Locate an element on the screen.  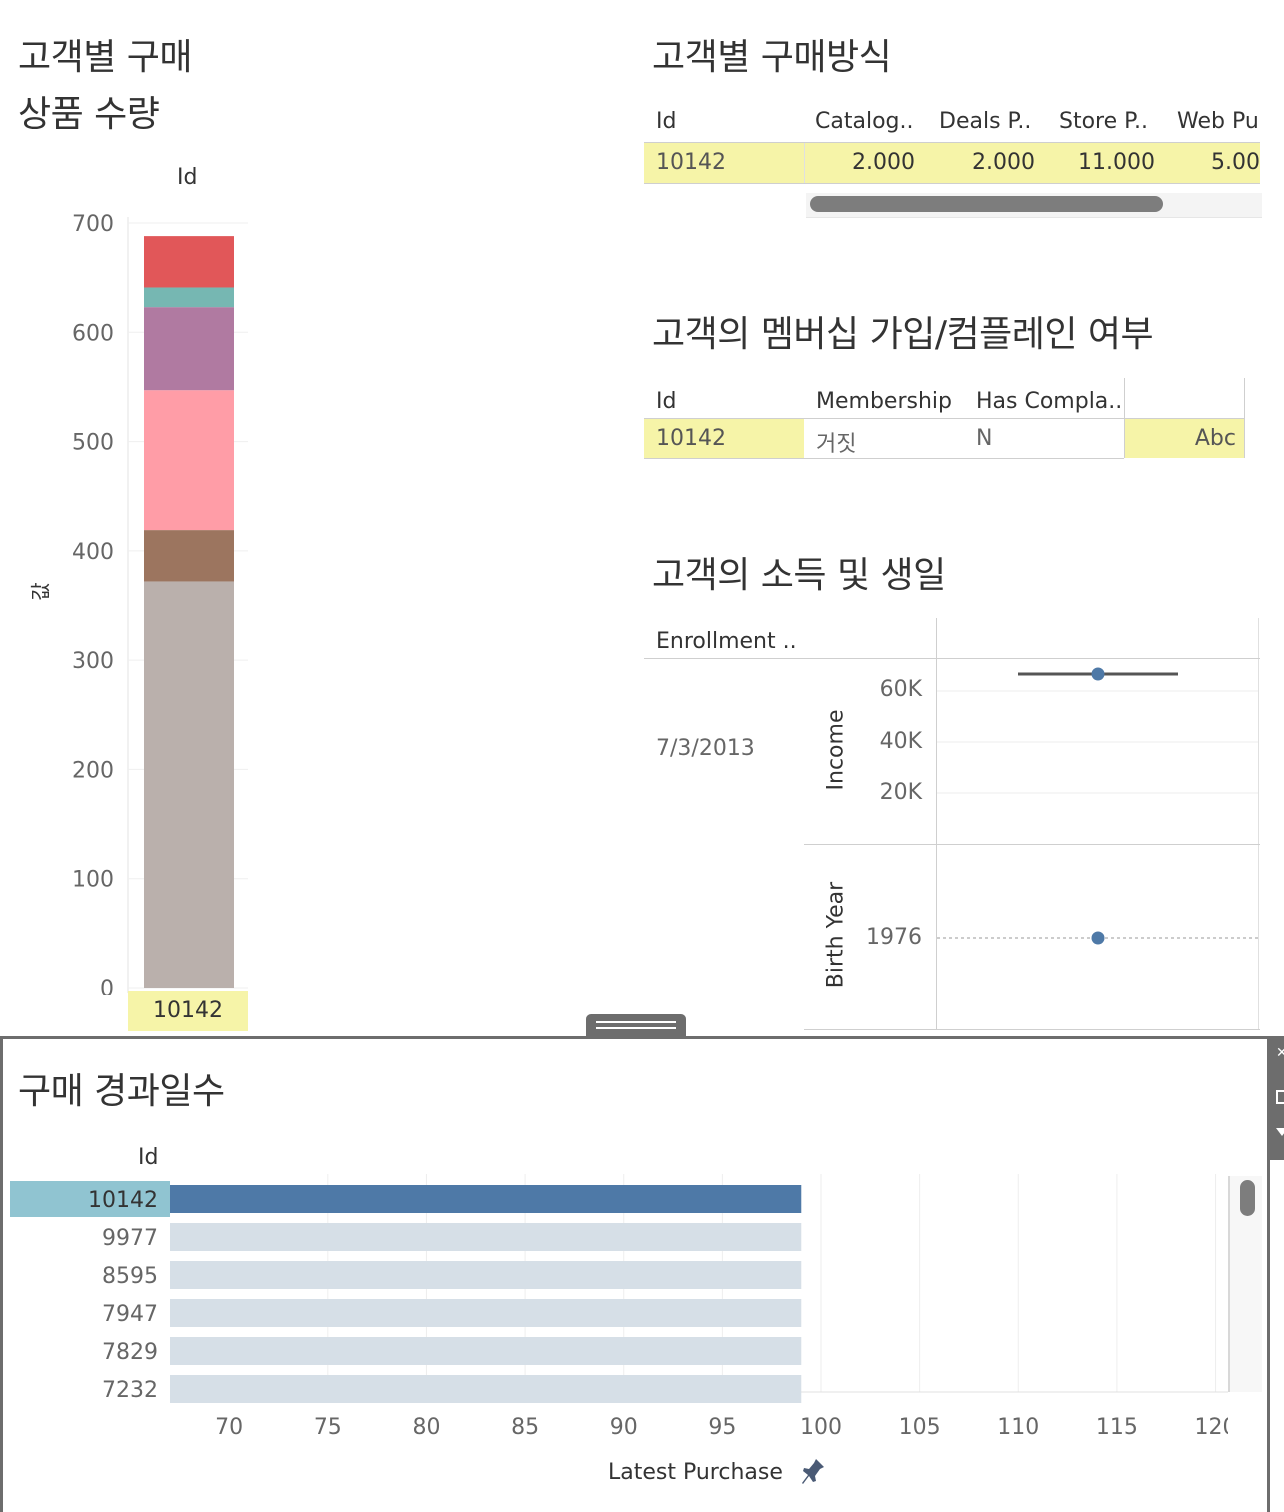
elapsed-title: 구매 경과일수 is located at coordinates (121, 1091).